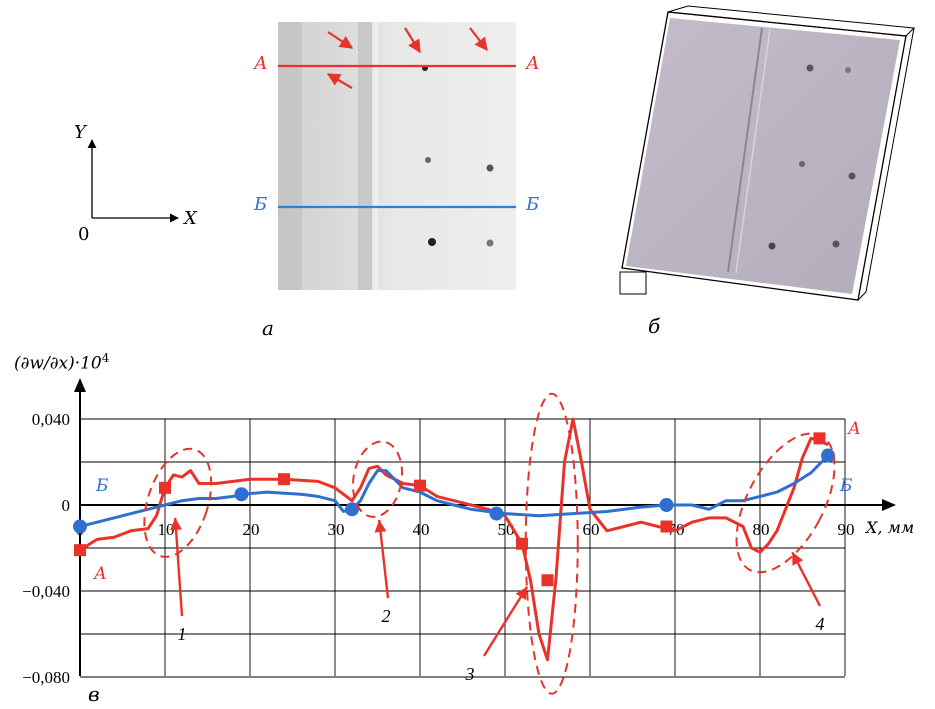 The width and height of the screenshot is (935, 709). What do you see at coordinates (820, 624) in the screenshot?
I see `annotation-label-4: 4` at bounding box center [820, 624].